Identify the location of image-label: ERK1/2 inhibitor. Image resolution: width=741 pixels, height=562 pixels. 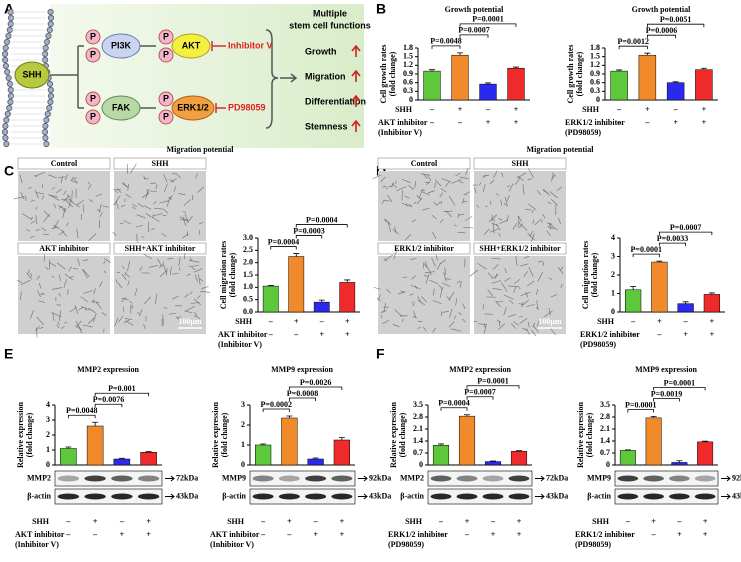
(424, 248).